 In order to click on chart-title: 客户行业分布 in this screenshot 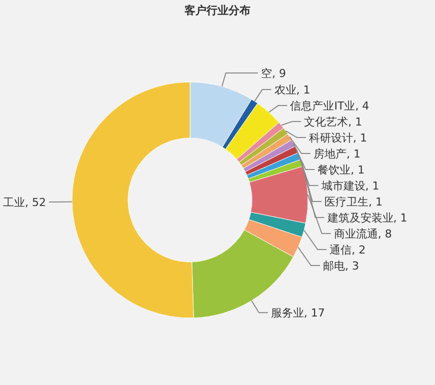, I will do `click(217, 10)`.